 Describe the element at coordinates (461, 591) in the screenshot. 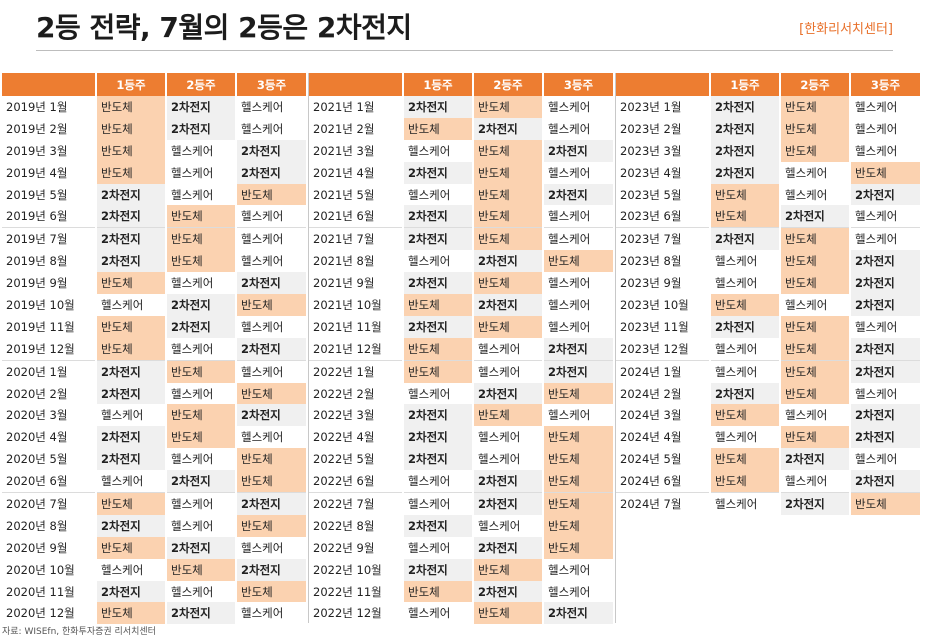

I see `table-row: 2022년 11월 반도체 2차전지 헬스케어` at that location.